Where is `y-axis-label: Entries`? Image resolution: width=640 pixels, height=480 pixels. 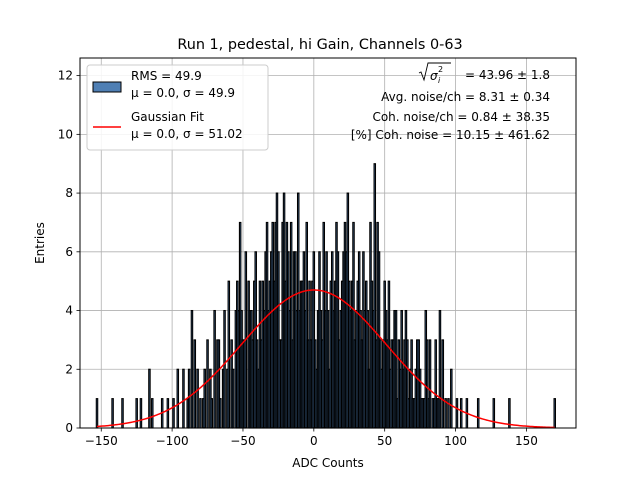 y-axis-label: Entries is located at coordinates (40, 243).